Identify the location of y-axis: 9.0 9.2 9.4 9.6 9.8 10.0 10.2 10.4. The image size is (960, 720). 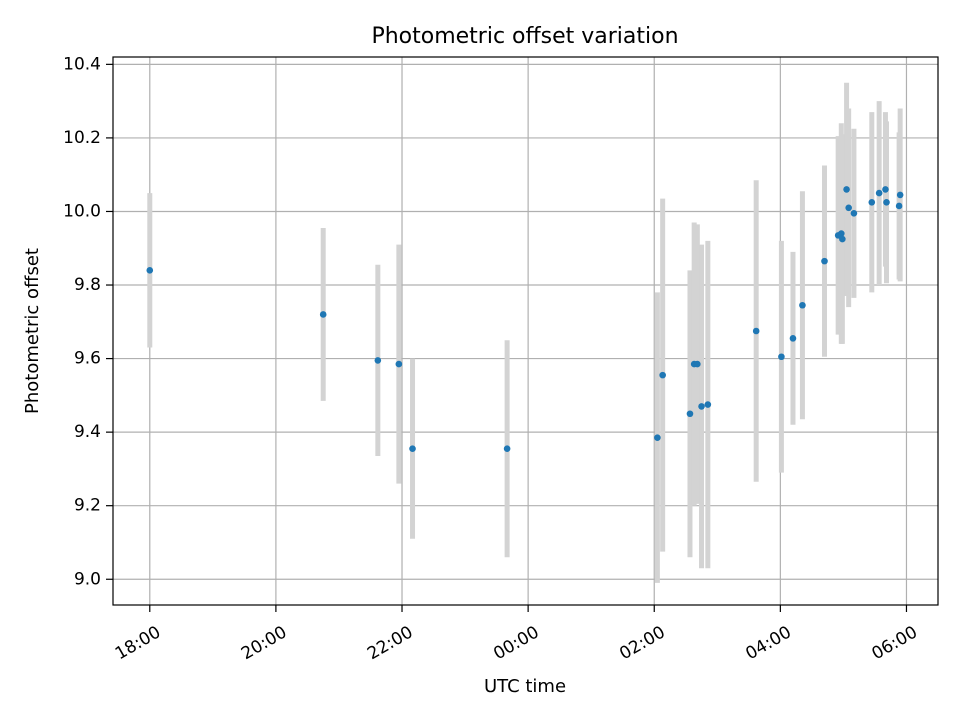
(88, 321).